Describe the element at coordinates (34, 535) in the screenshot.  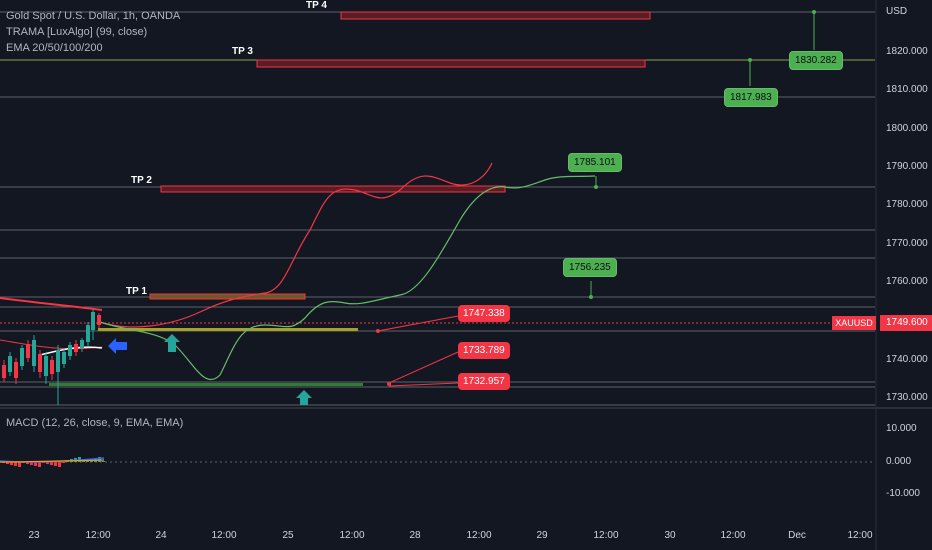
I see `time-axis-label: 23` at that location.